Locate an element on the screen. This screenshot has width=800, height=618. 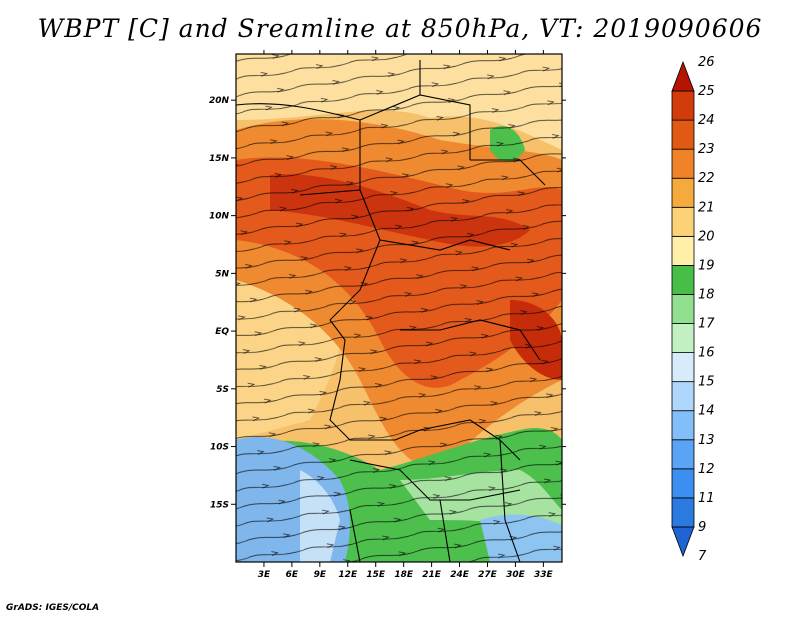
lon-tick-label: 3E is located at coordinates (264, 575).